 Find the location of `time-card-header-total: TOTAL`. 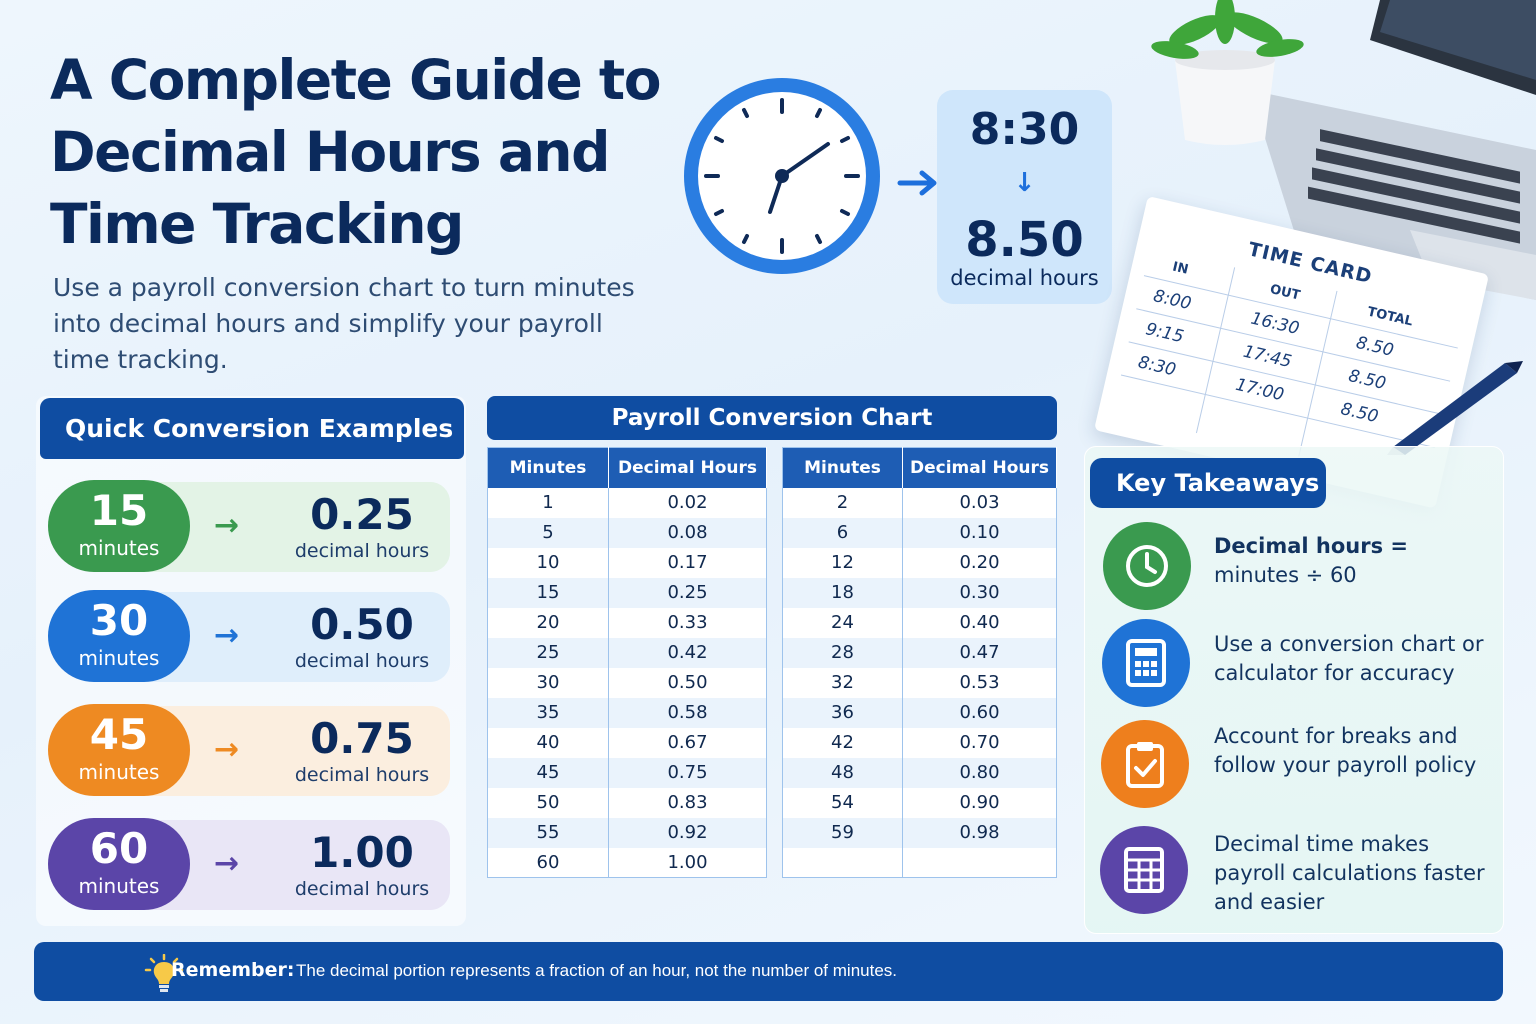

time-card-header-total: TOTAL is located at coordinates (1390, 317).